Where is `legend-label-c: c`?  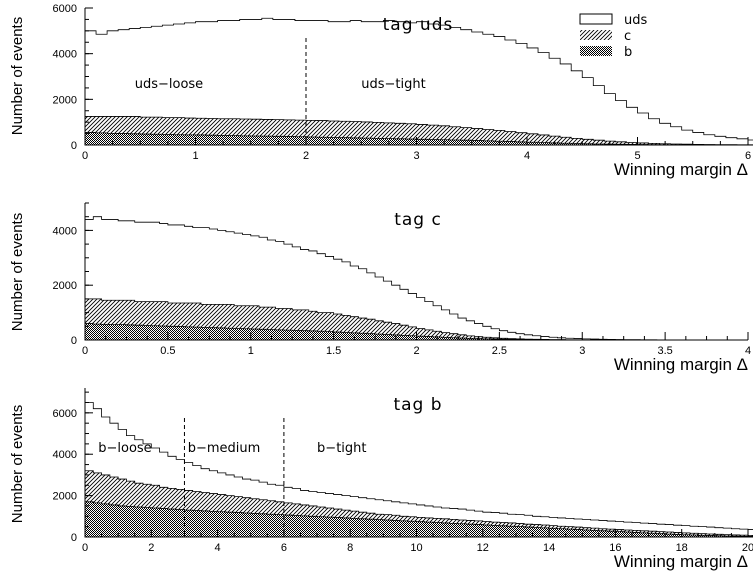 legend-label-c: c is located at coordinates (627, 36).